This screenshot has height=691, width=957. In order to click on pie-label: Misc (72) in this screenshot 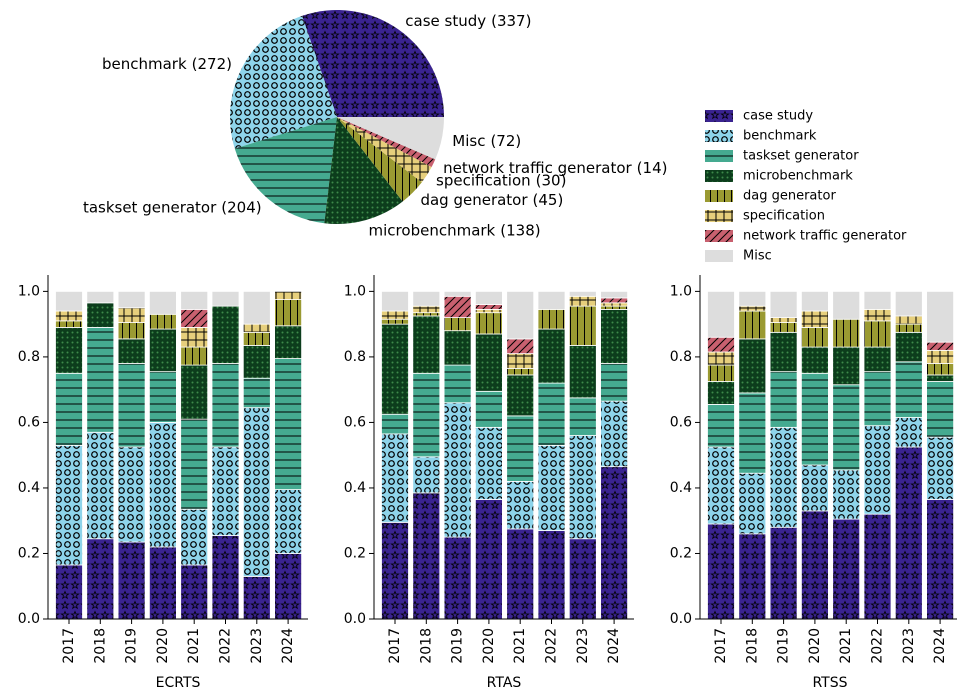, I will do `click(486, 140)`.